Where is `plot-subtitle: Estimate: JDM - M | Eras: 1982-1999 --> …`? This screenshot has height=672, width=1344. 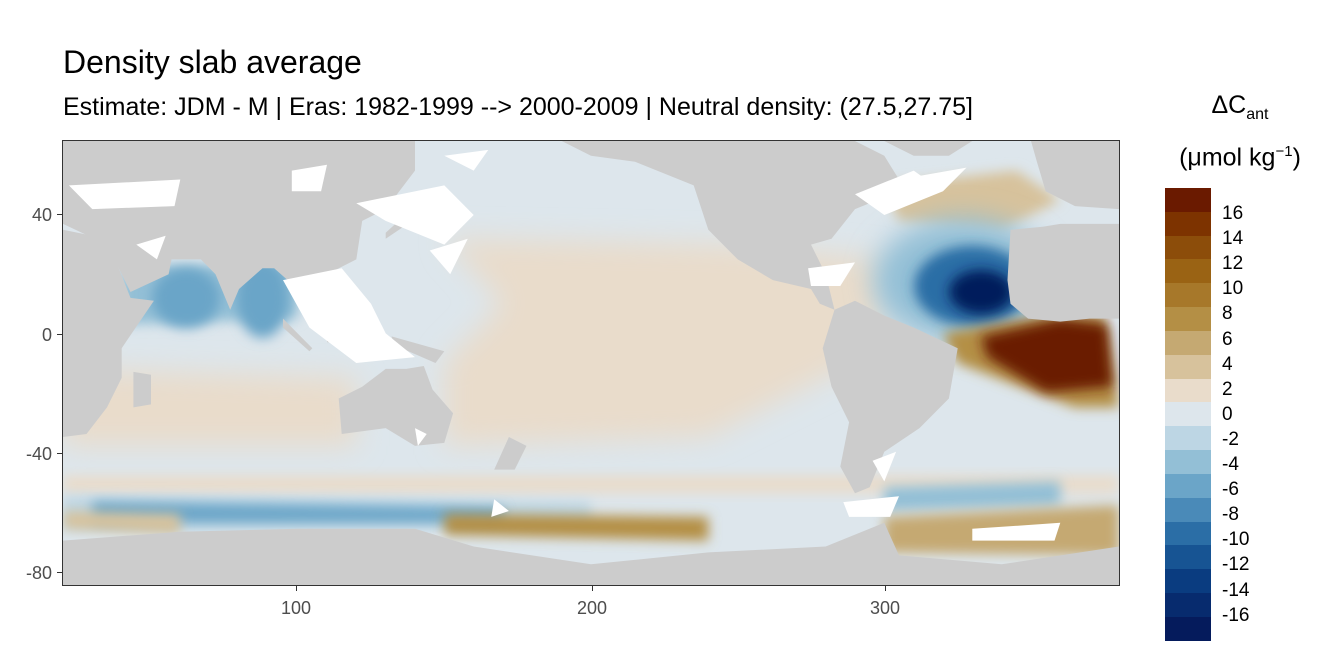
plot-subtitle: Estimate: JDM - M | Eras: 1982-1999 --> … is located at coordinates (518, 107).